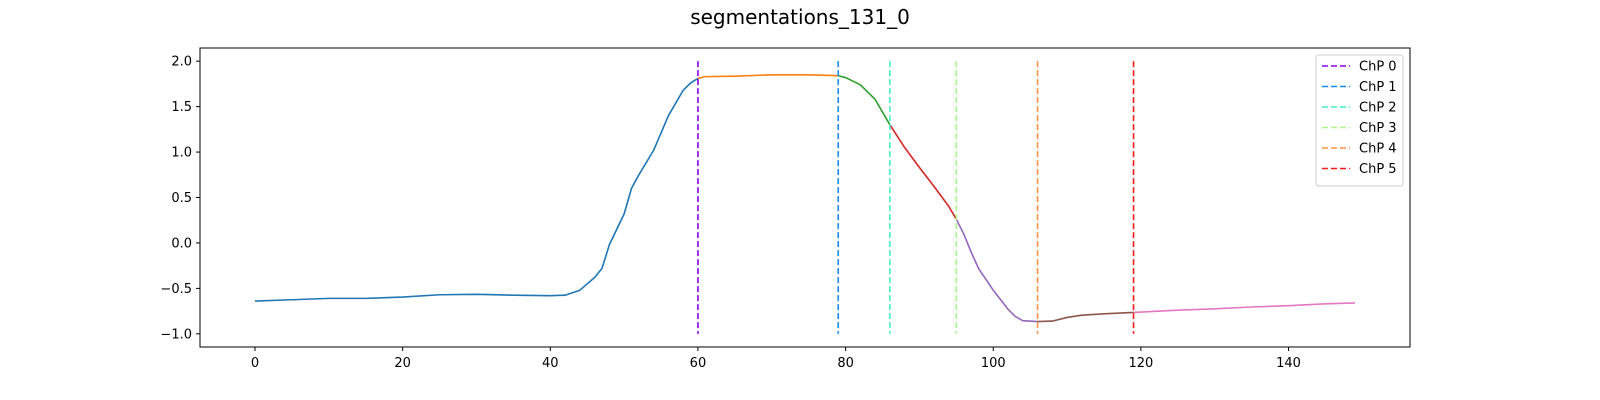 The image size is (1600, 400). I want to click on x-tick-label: 40, so click(550, 363).